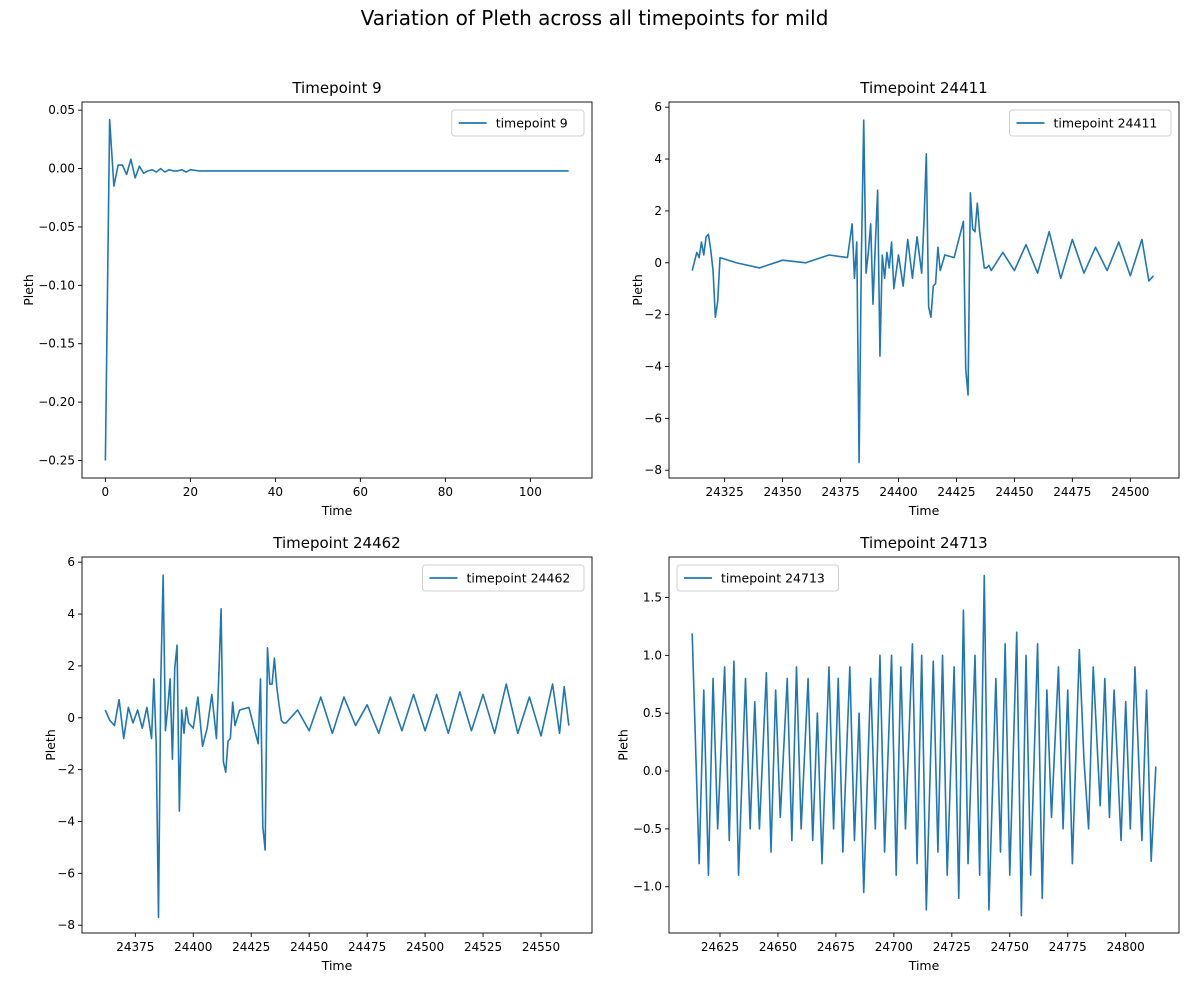 This screenshot has width=1189, height=985. I want to click on chart-1-xlabel: Time, so click(337, 510).